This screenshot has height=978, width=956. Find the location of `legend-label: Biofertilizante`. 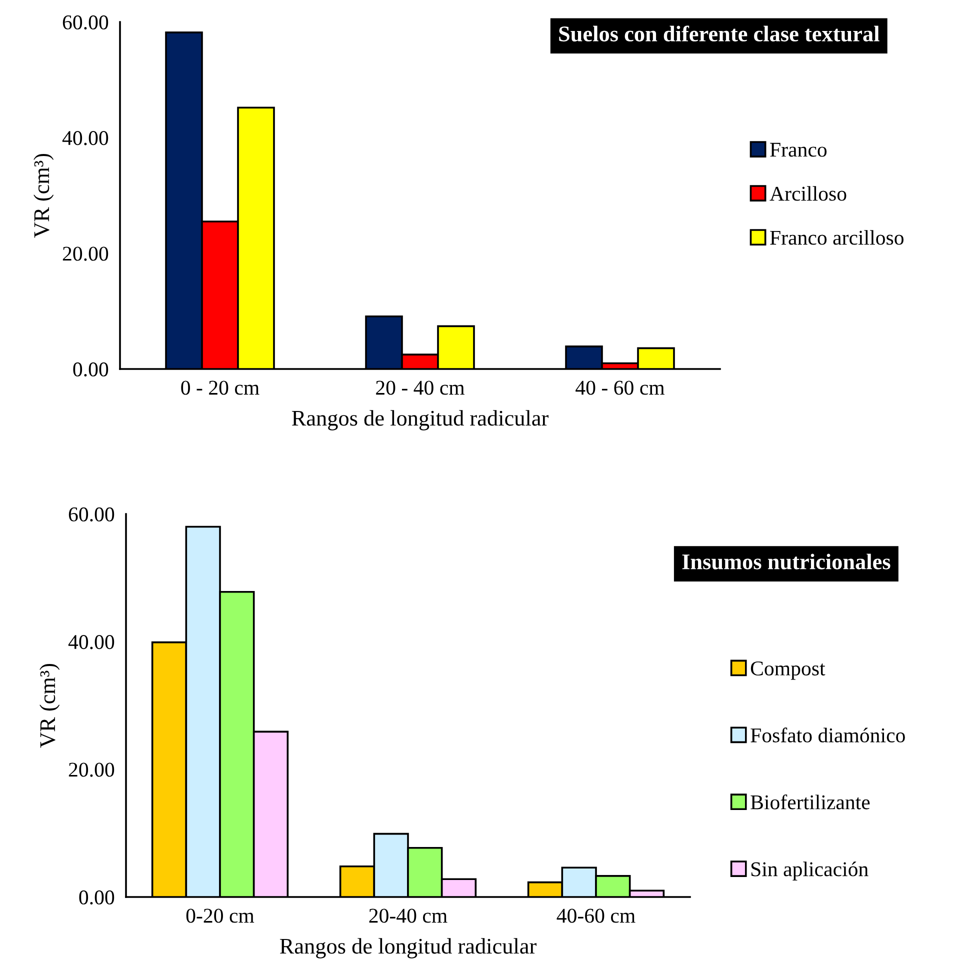

legend-label: Biofertilizante is located at coordinates (810, 802).